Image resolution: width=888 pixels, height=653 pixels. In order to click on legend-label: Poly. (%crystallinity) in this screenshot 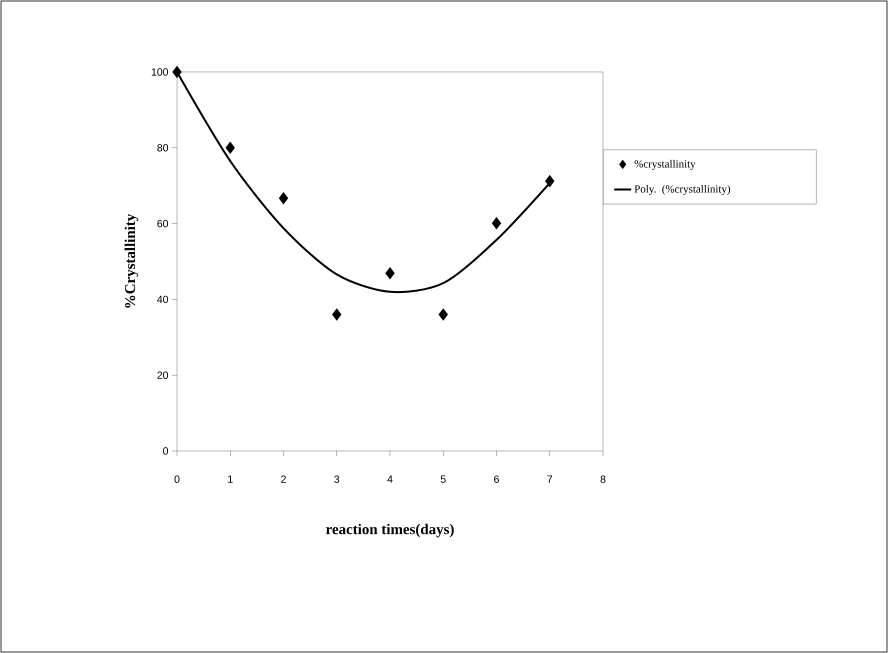, I will do `click(682, 189)`.